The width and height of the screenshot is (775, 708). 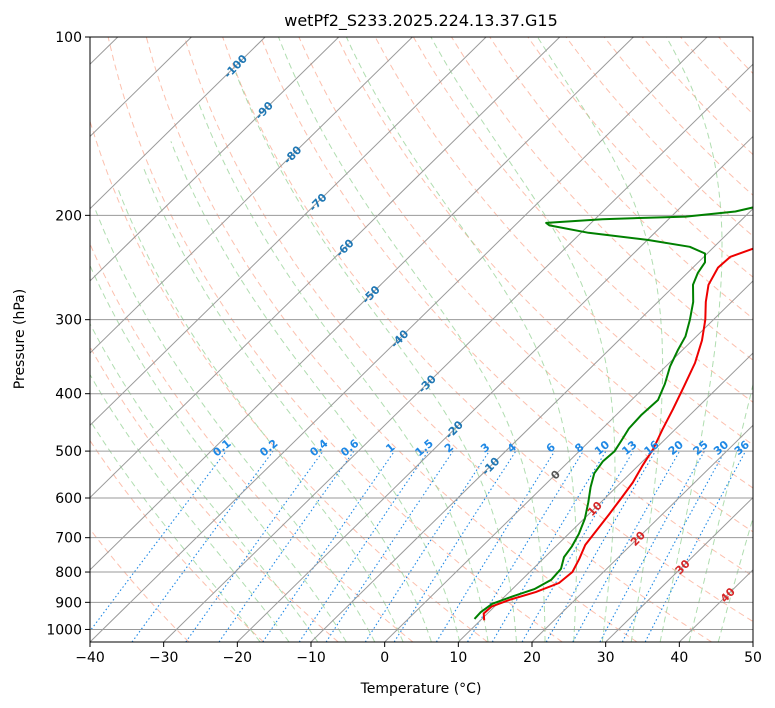 I want to click on x-tick-label: −10, so click(x=311, y=658).